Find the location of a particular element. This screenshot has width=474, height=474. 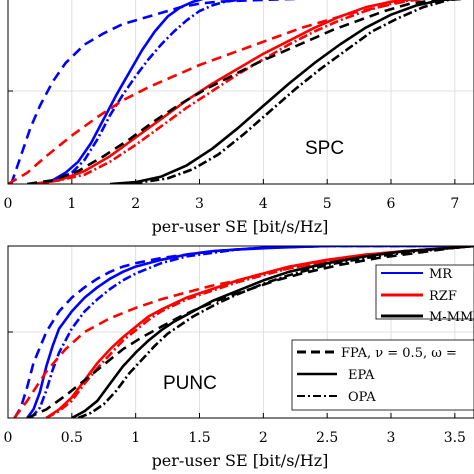

annotation-punc: PUNC is located at coordinates (190, 383).